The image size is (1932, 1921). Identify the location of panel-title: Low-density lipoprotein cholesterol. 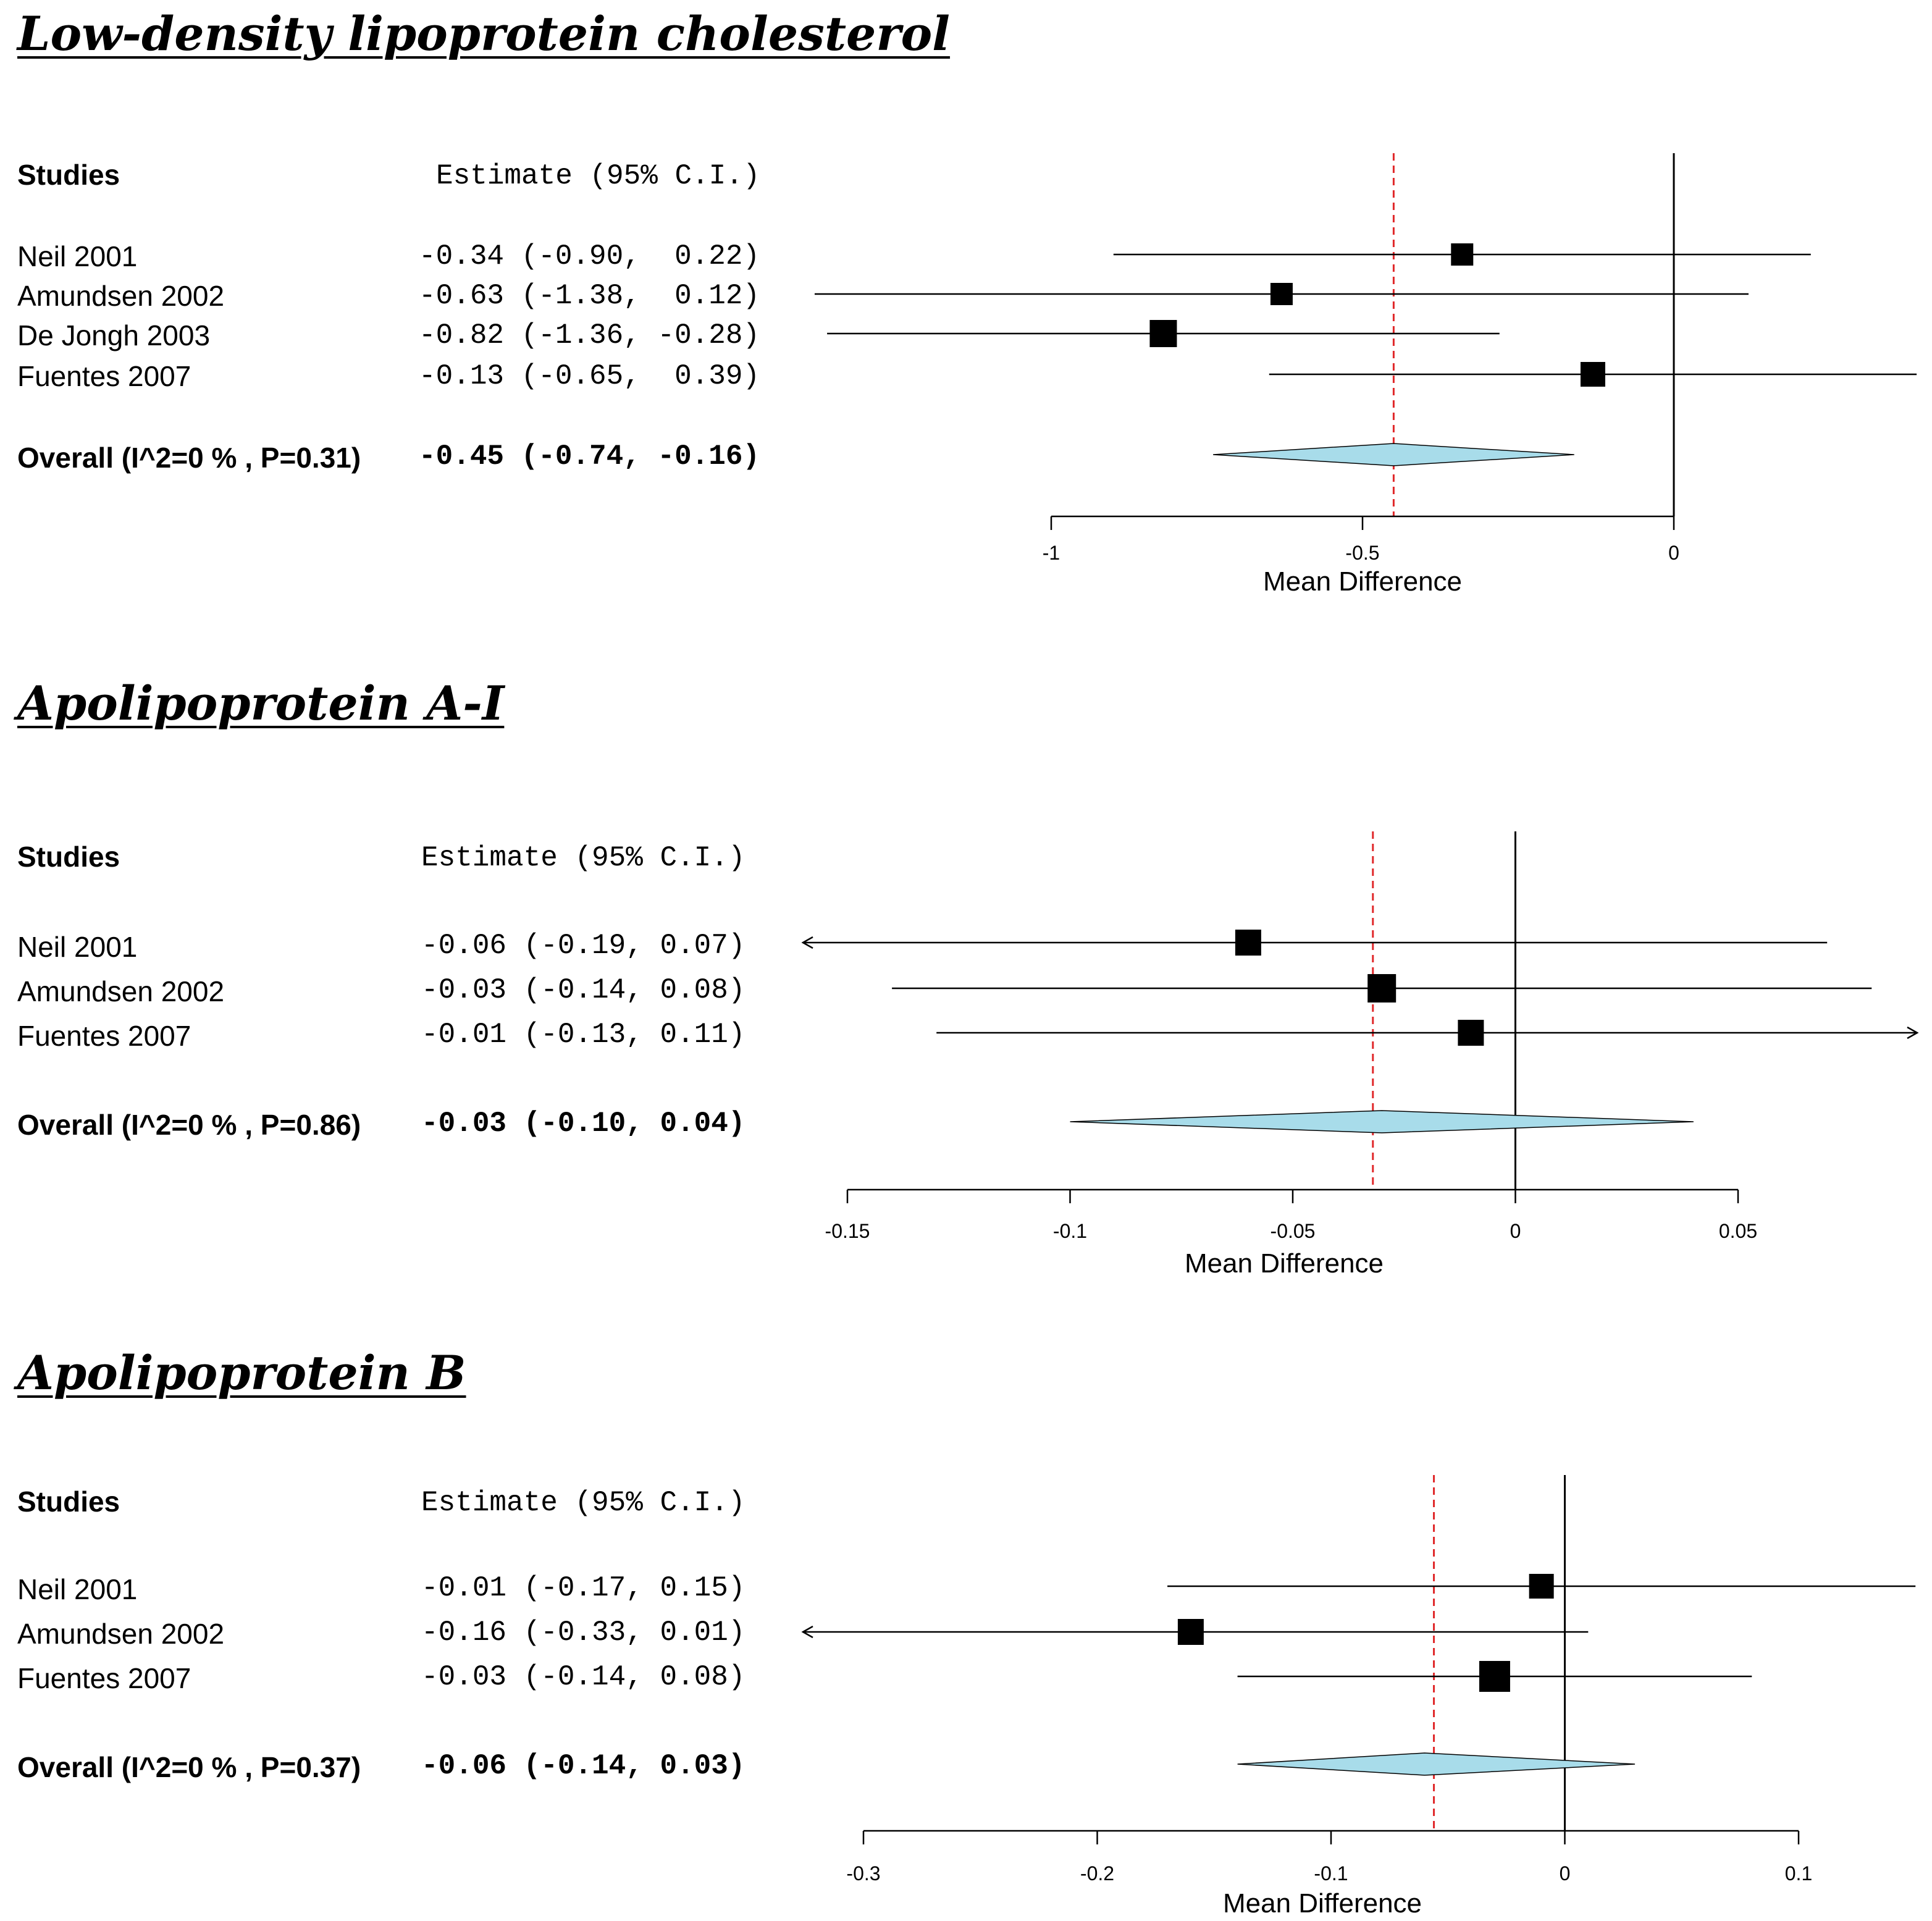
(484, 34).